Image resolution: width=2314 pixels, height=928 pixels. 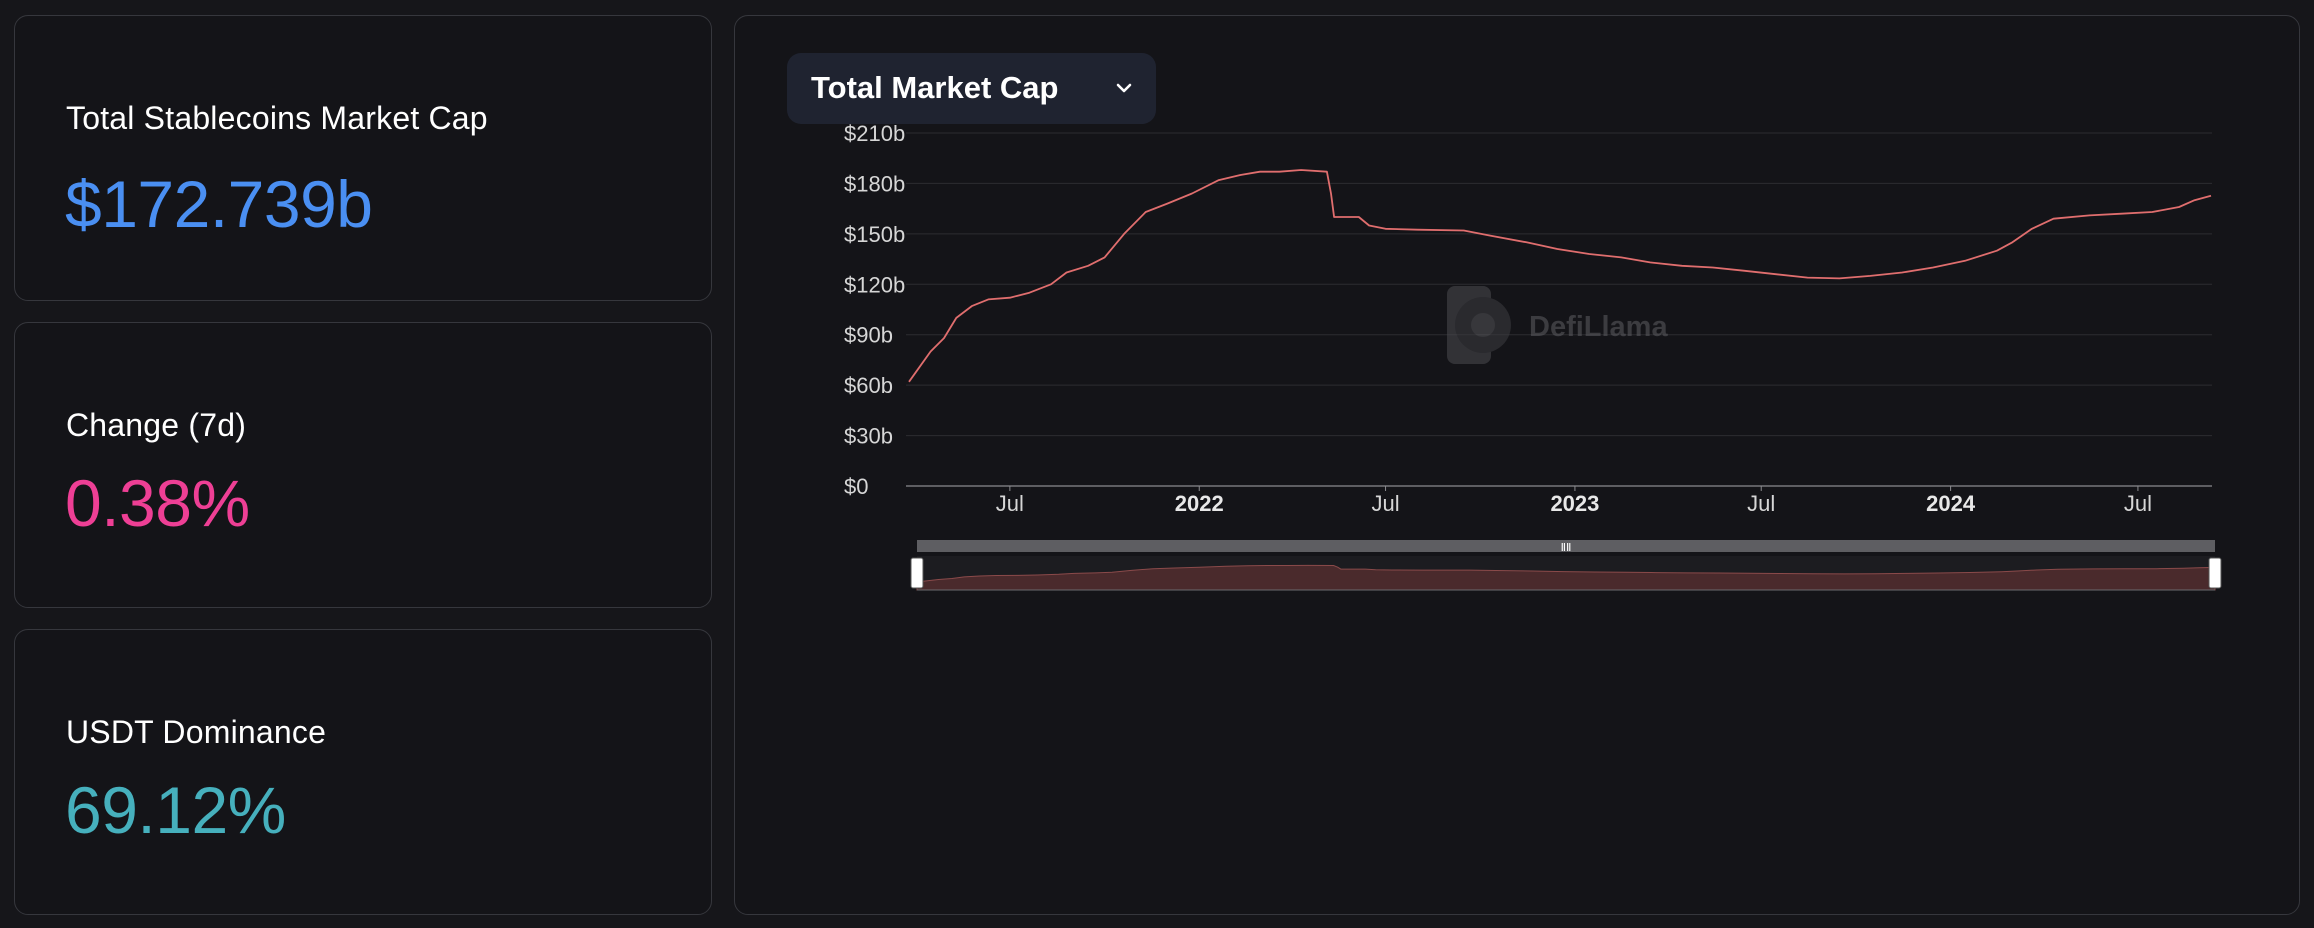 I want to click on y-tick-label: $60b, so click(x=868, y=385).